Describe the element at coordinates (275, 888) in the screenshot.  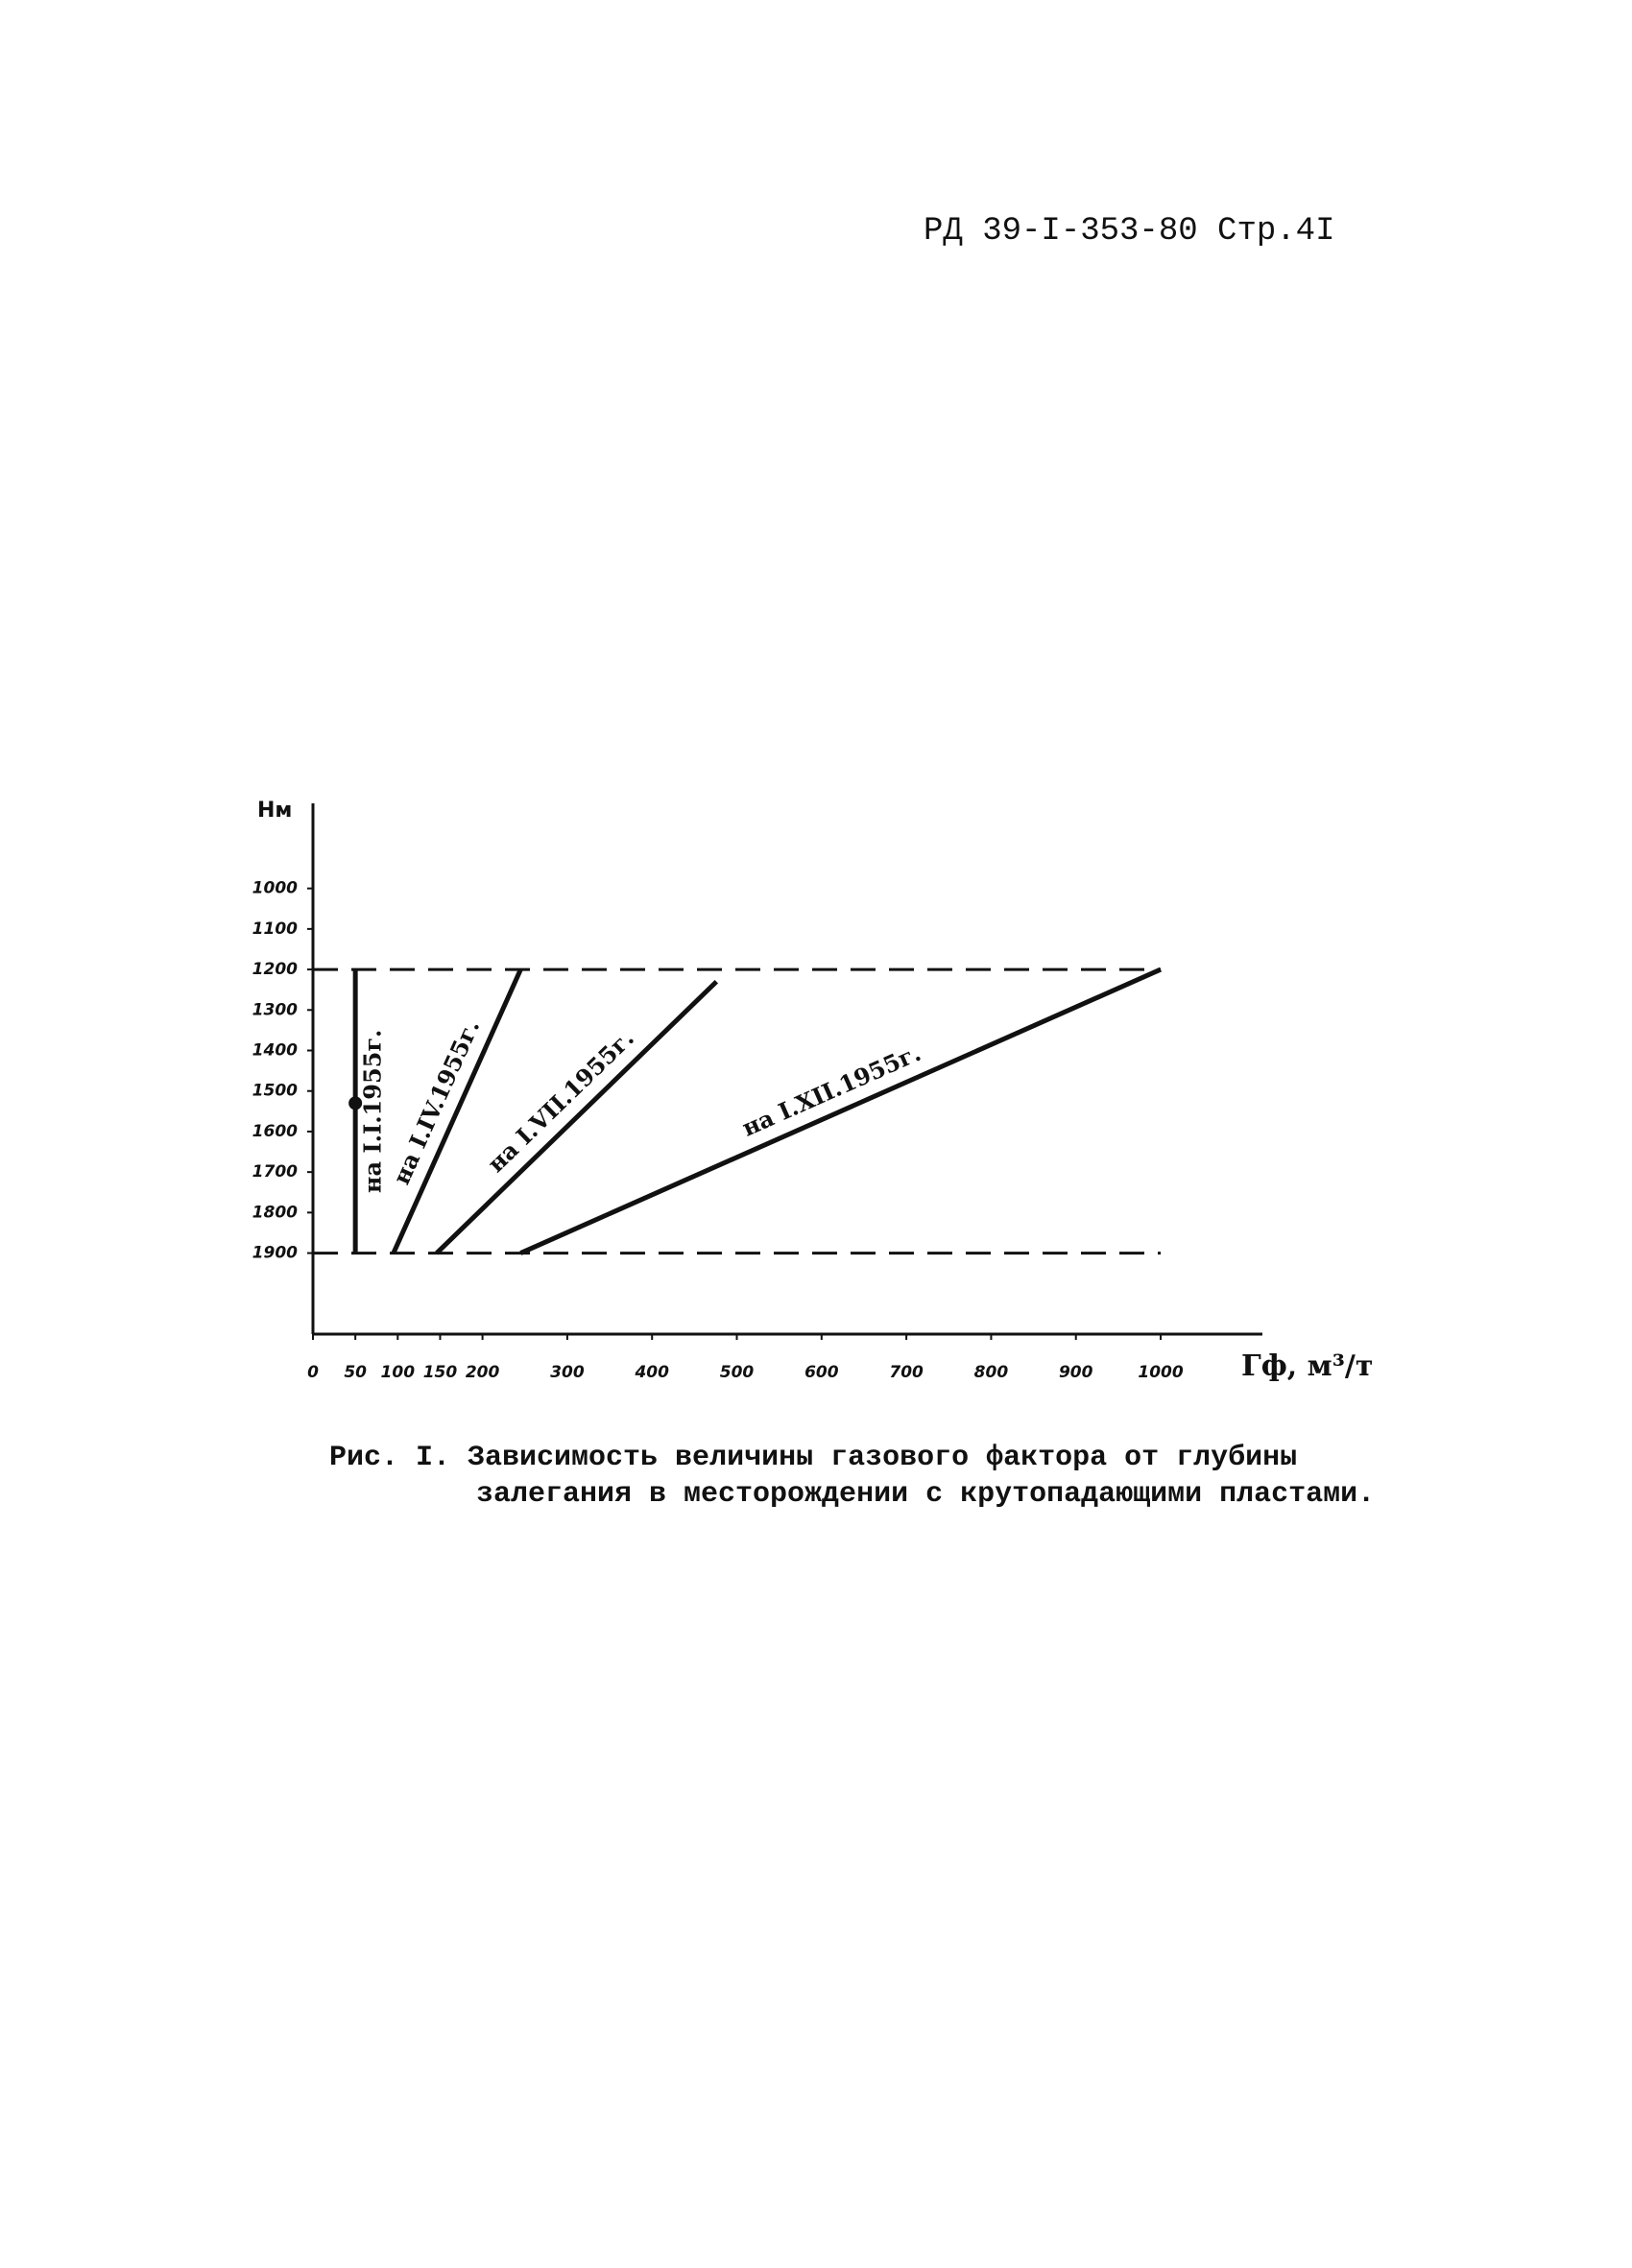
I see `y-tick-label: 1000` at that location.